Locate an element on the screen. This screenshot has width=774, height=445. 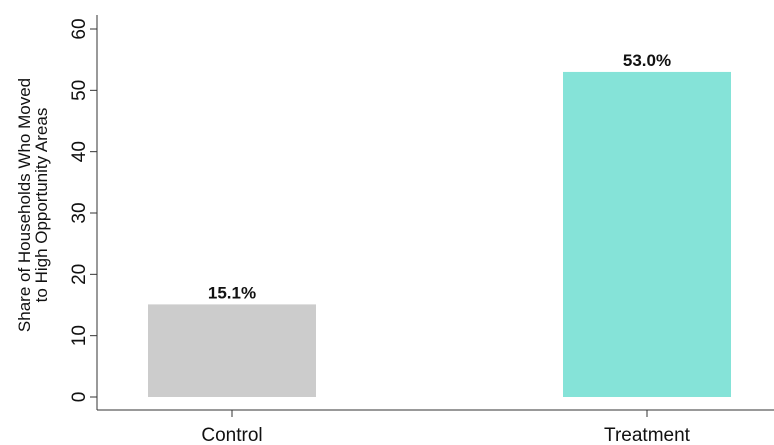
data-label-treatment: 53.0% is located at coordinates (647, 60).